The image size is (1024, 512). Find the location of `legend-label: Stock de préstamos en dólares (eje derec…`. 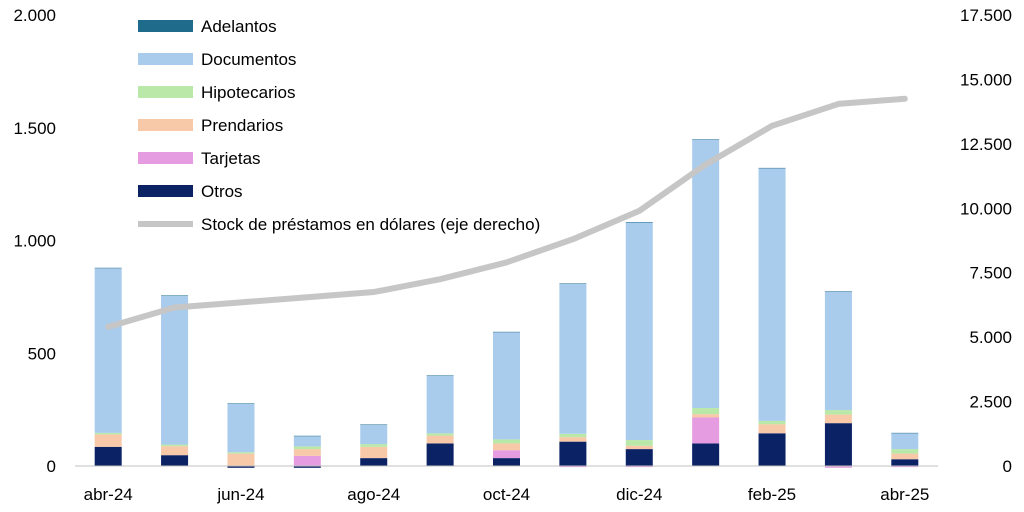

legend-label: Stock de préstamos en dólares (eje derec… is located at coordinates (370, 224).